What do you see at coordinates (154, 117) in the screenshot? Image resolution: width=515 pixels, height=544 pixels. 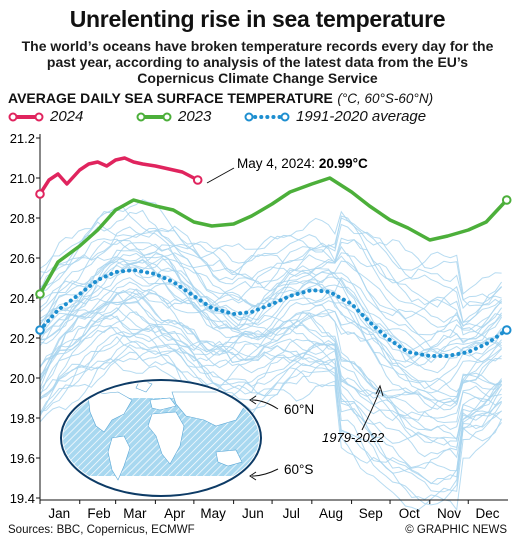 I see `legend-swatch-2023` at bounding box center [154, 117].